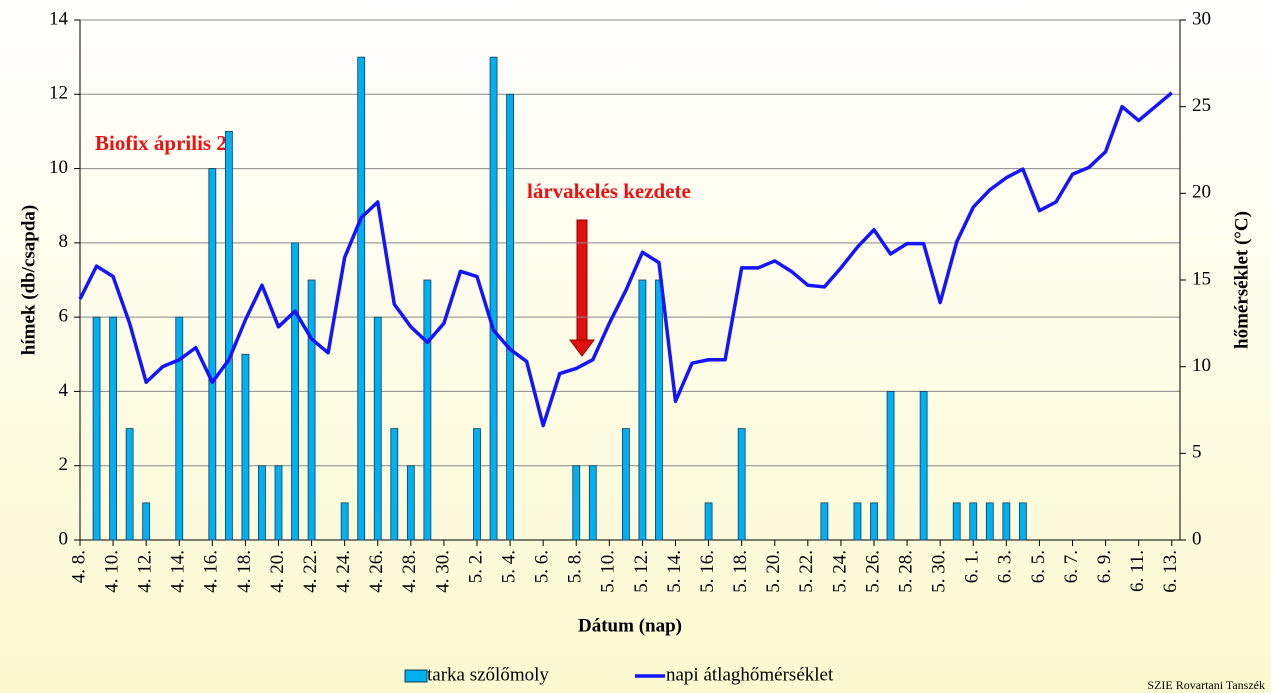  I want to click on x-tick-label: 5. 2., so click(475, 566).